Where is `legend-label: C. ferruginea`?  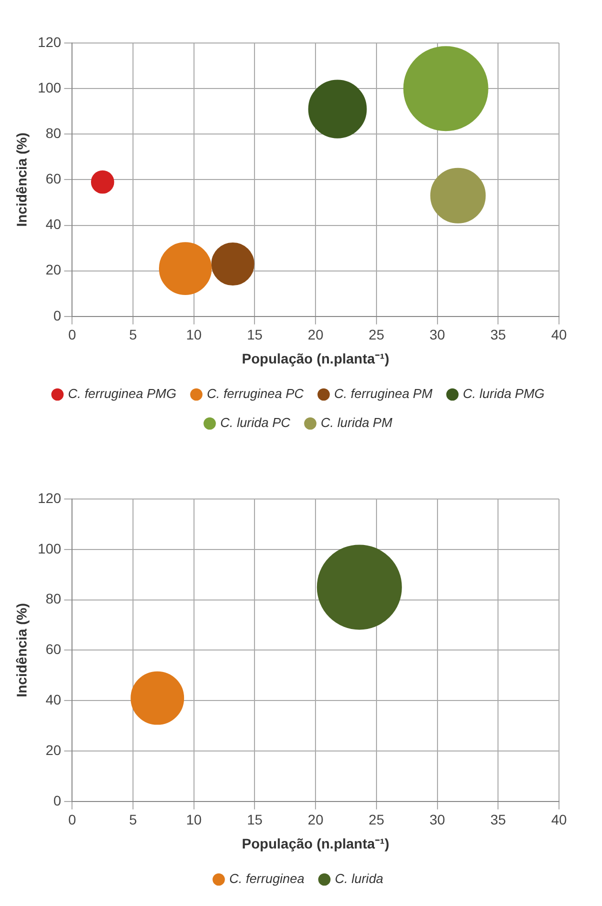 legend-label: C. ferruginea is located at coordinates (266, 878).